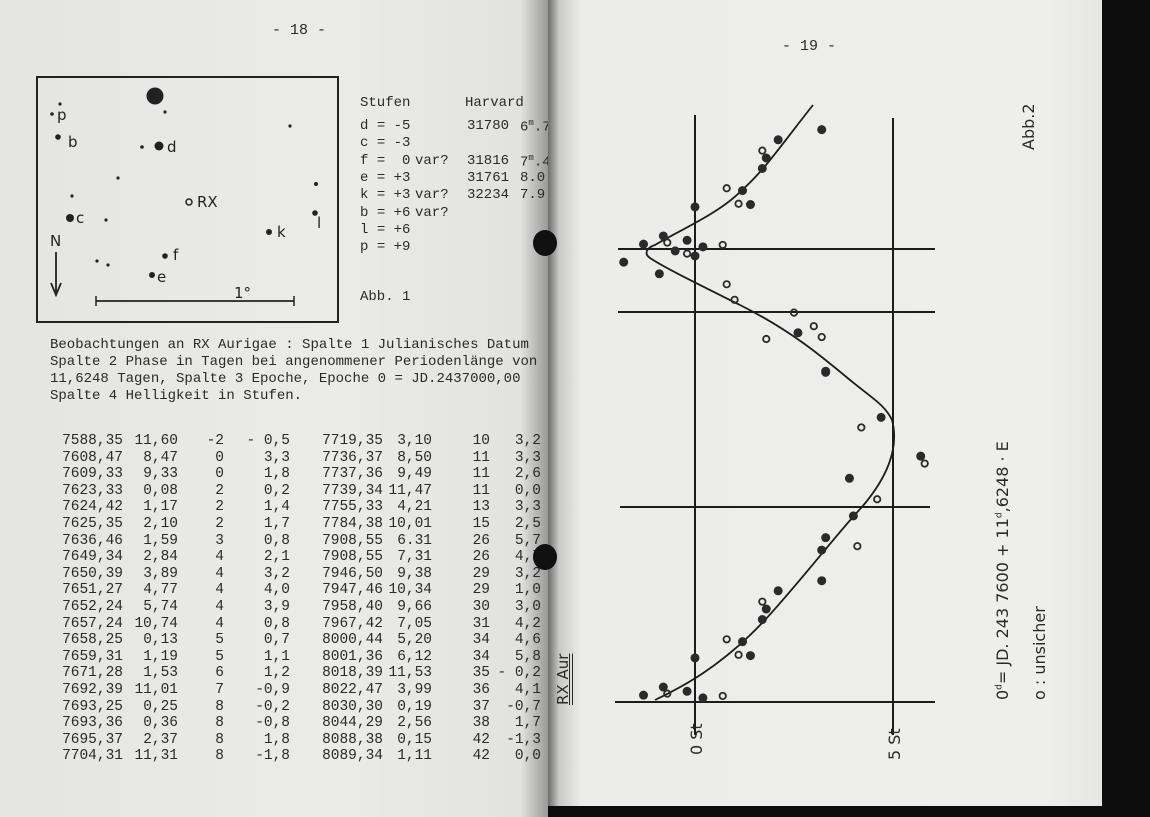 The image size is (1150, 817). What do you see at coordinates (219, 557) in the screenshot?
I see `epoch-cell: 4` at bounding box center [219, 557].